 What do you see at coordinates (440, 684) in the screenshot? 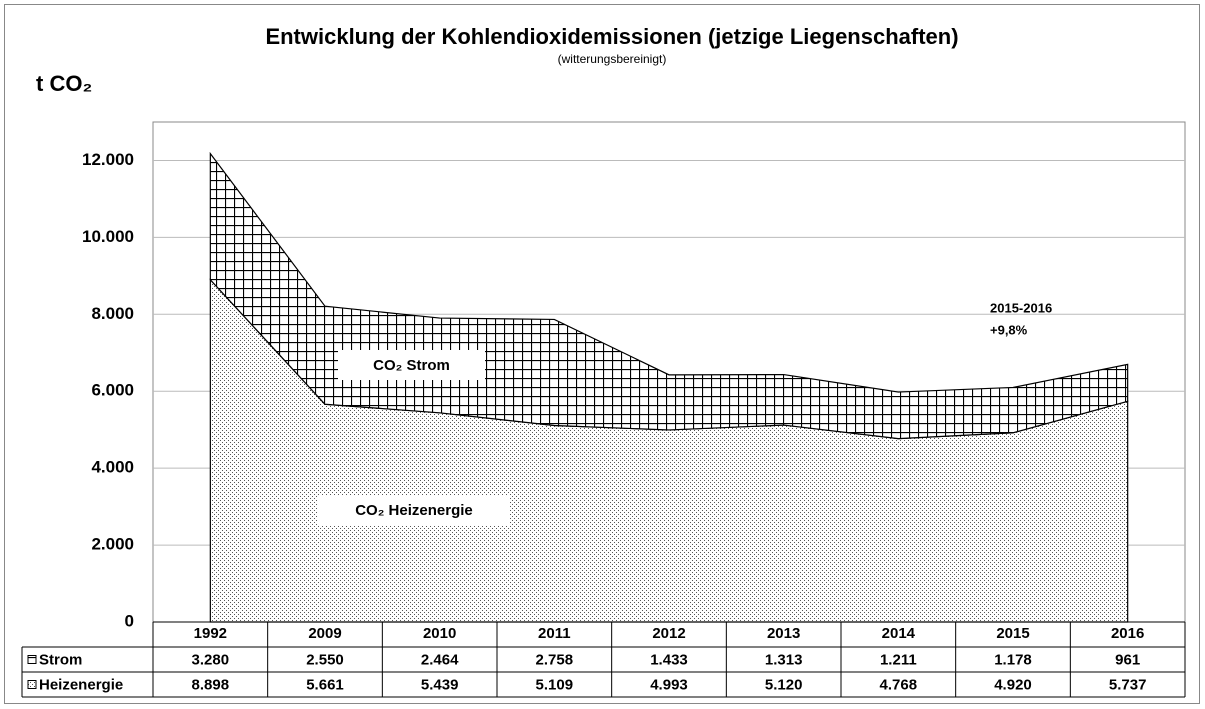
I see `table-value: 5.439` at bounding box center [440, 684].